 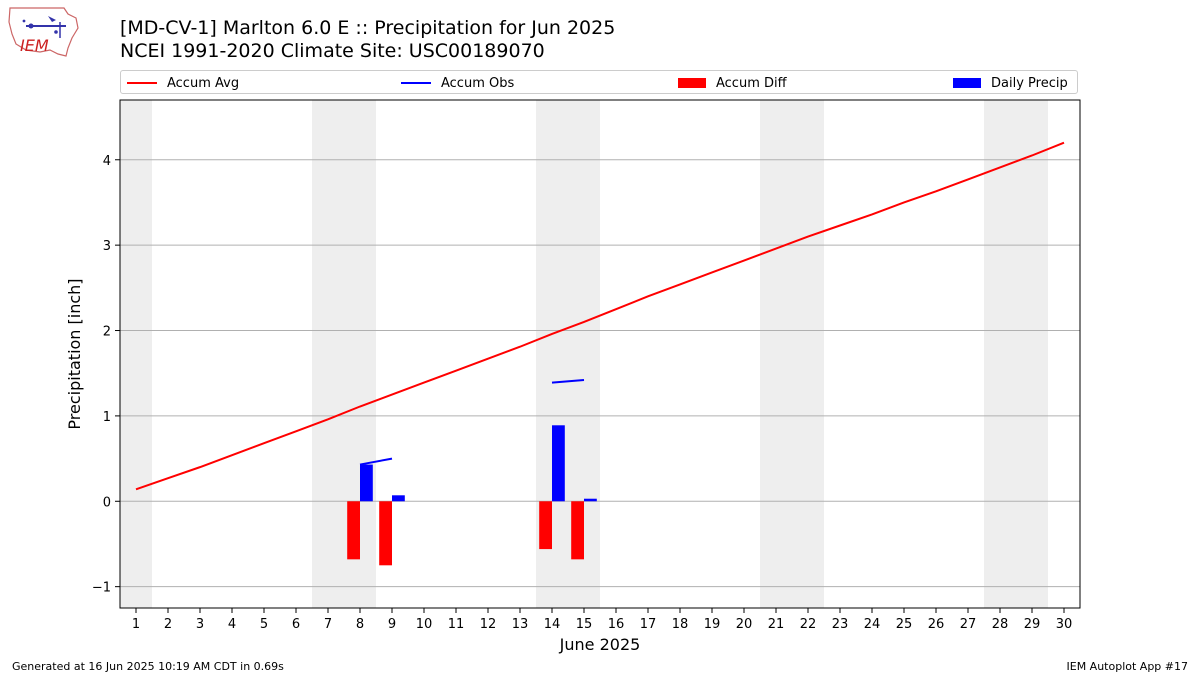 I want to click on x-tick-label: 21, so click(x=776, y=624).